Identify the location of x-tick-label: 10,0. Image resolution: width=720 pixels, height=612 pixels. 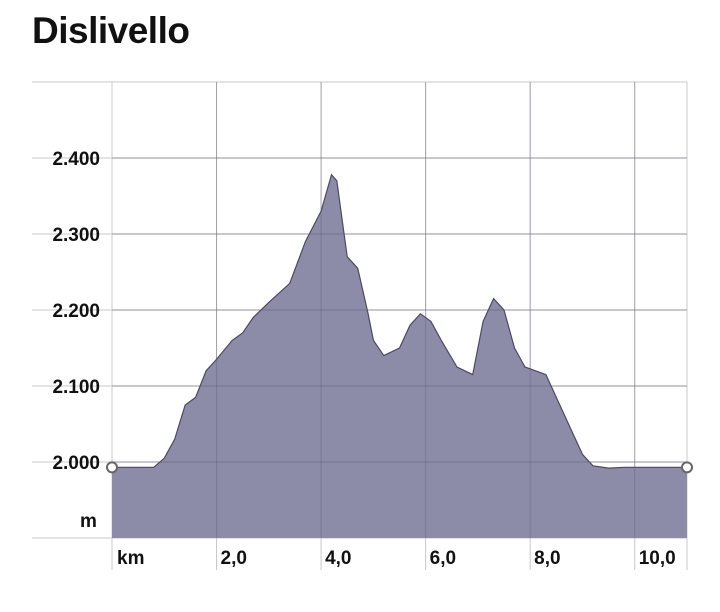
(657, 558).